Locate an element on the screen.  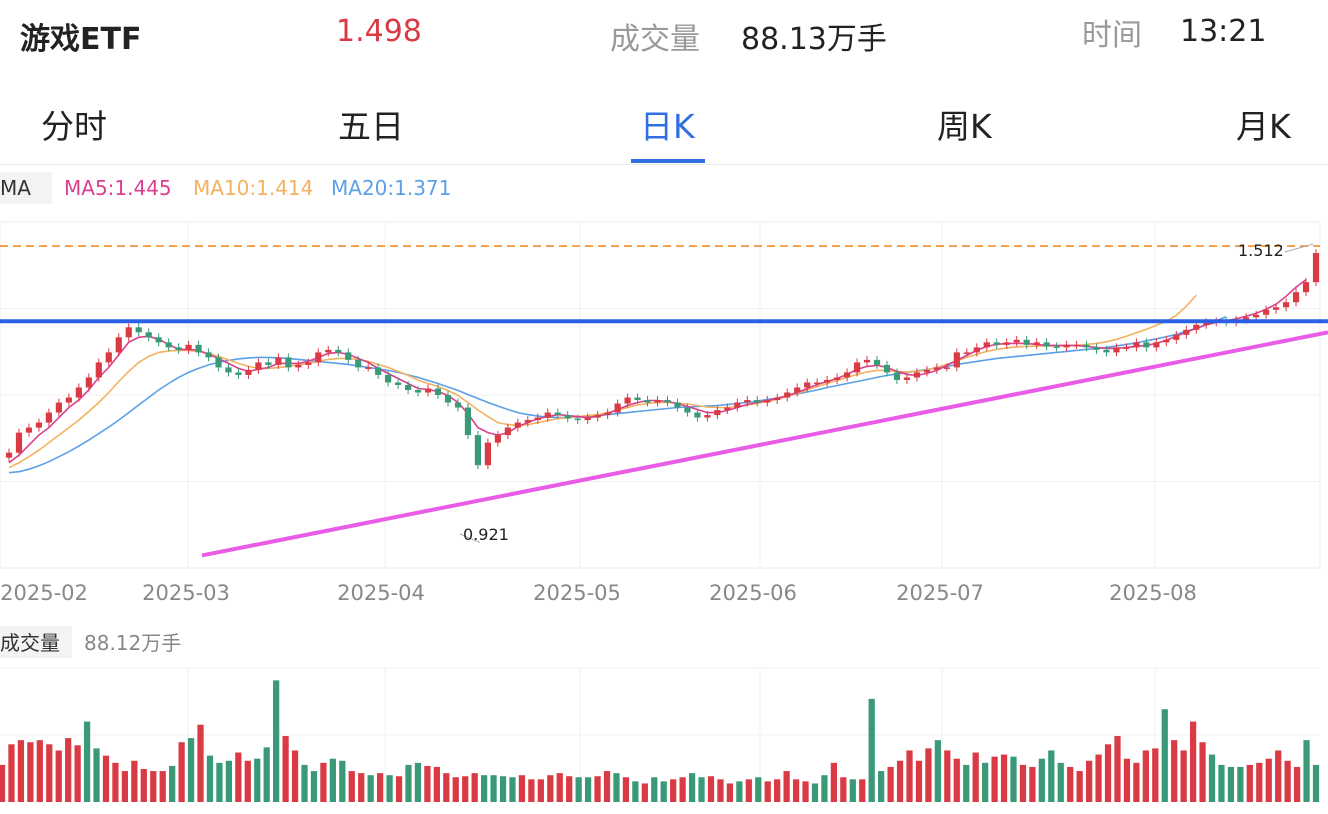
period-tabs: 分时 五日 日K 周K 月K is located at coordinates (664, 128).